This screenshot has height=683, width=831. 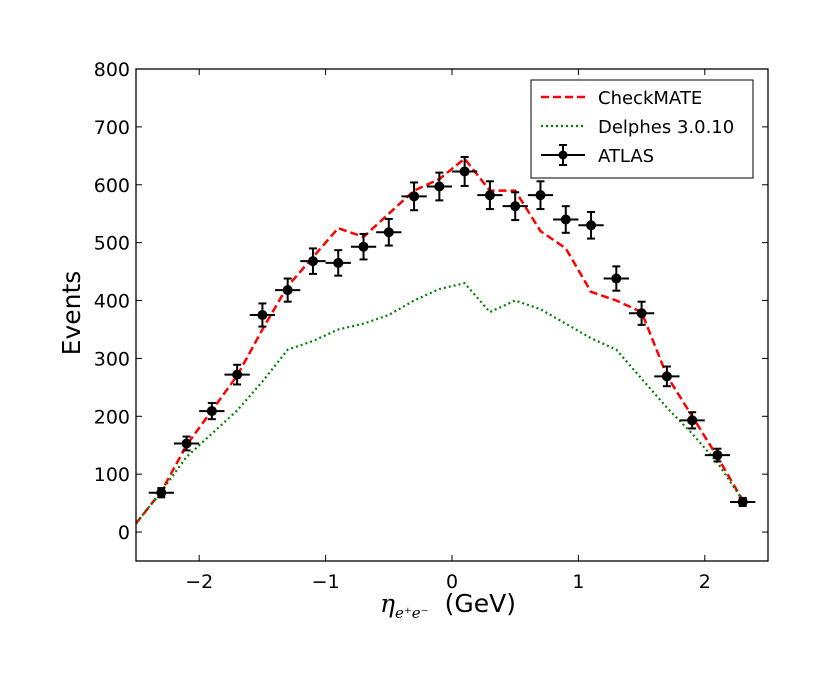 What do you see at coordinates (387, 603) in the screenshot?
I see `x-axis-symbol: η` at bounding box center [387, 603].